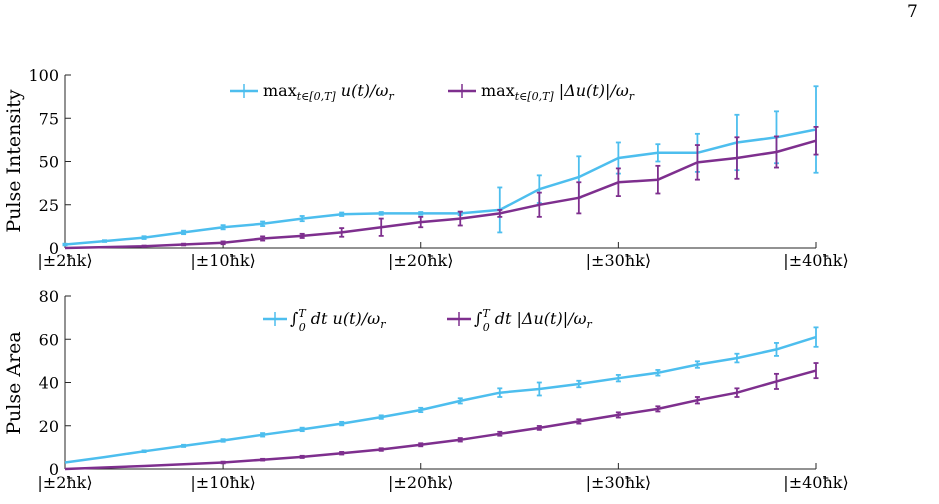  Describe the element at coordinates (49, 339) in the screenshot. I see `y-tick-label: 60` at that location.